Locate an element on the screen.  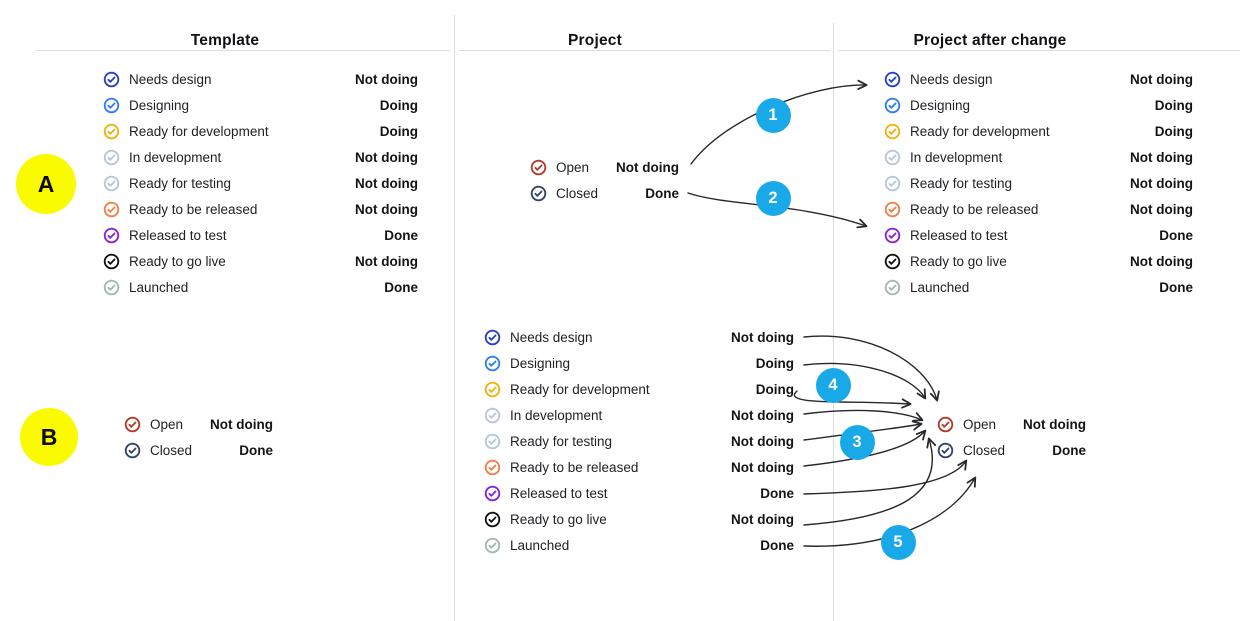
column-header-project: Project is located at coordinates (595, 40).